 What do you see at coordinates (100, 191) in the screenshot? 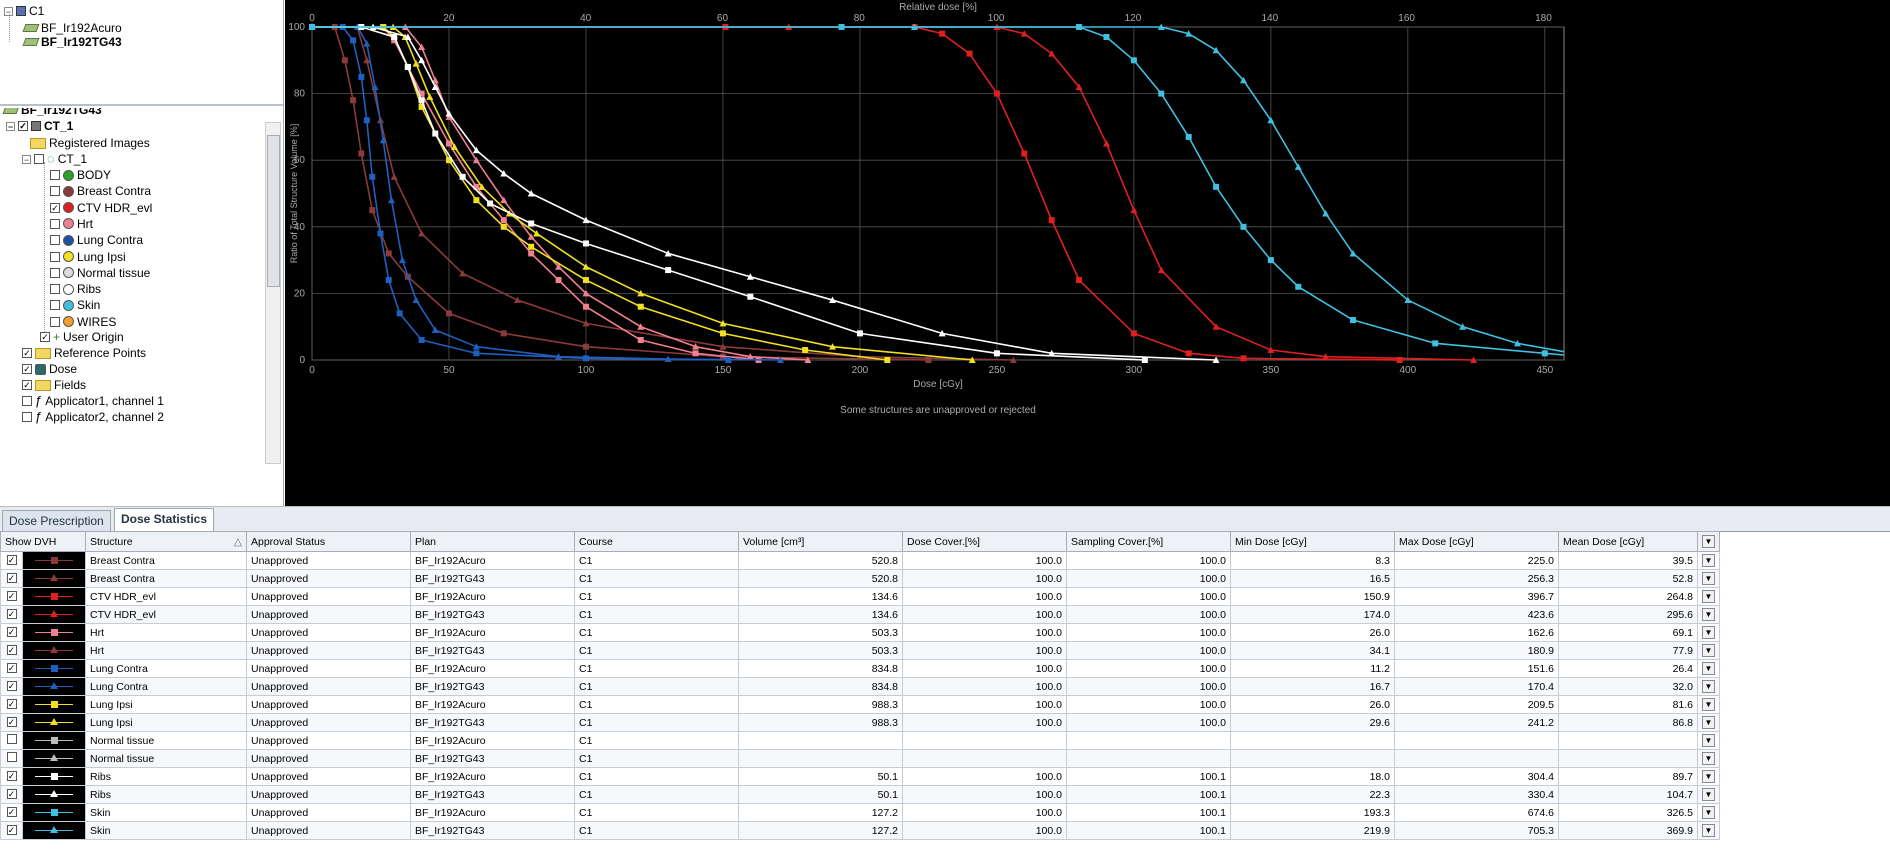
I see `structure-node: Breast Contra` at bounding box center [100, 191].